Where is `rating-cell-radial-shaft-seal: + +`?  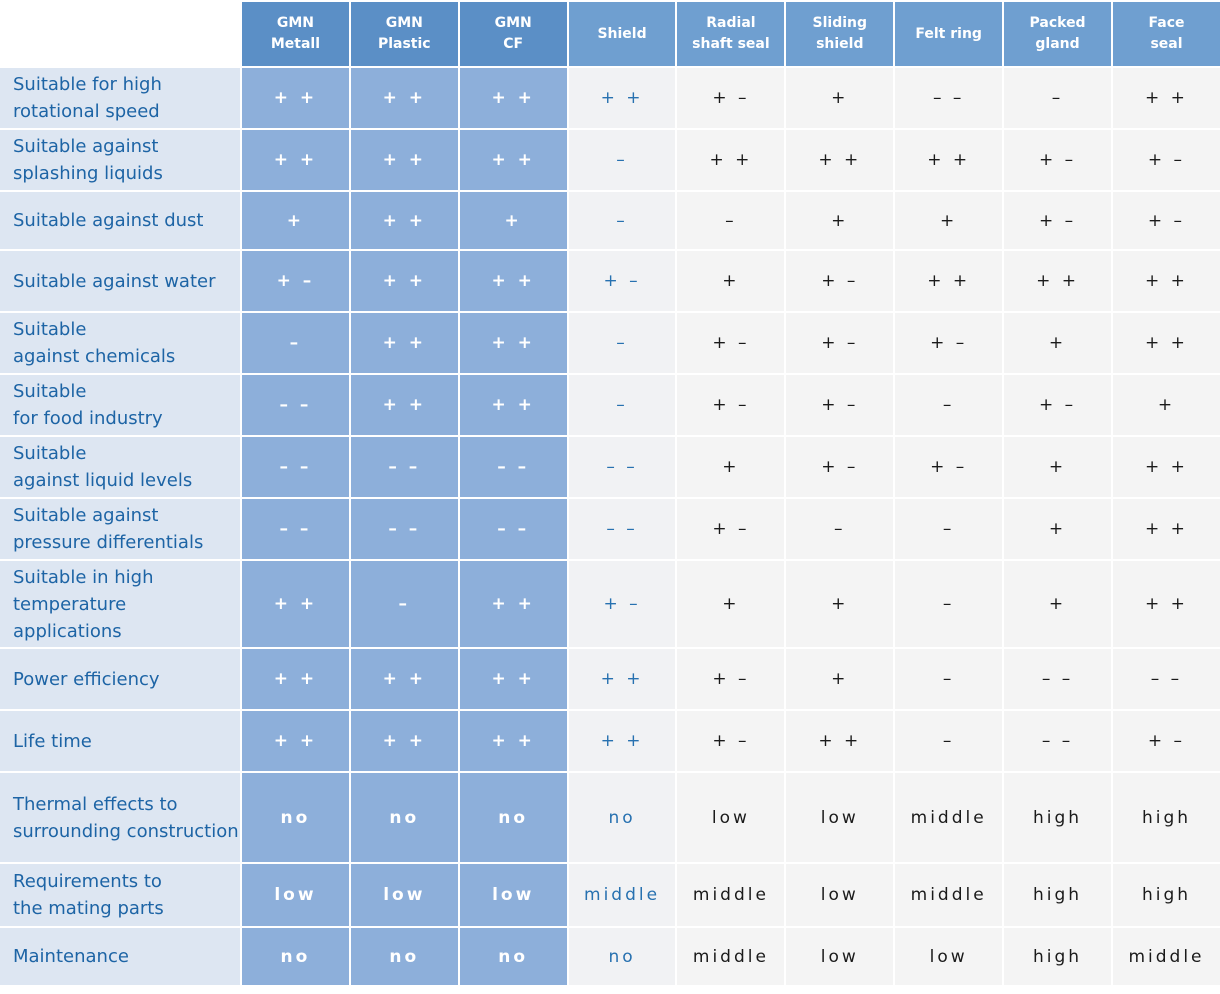 rating-cell-radial-shaft-seal: + + is located at coordinates (731, 160).